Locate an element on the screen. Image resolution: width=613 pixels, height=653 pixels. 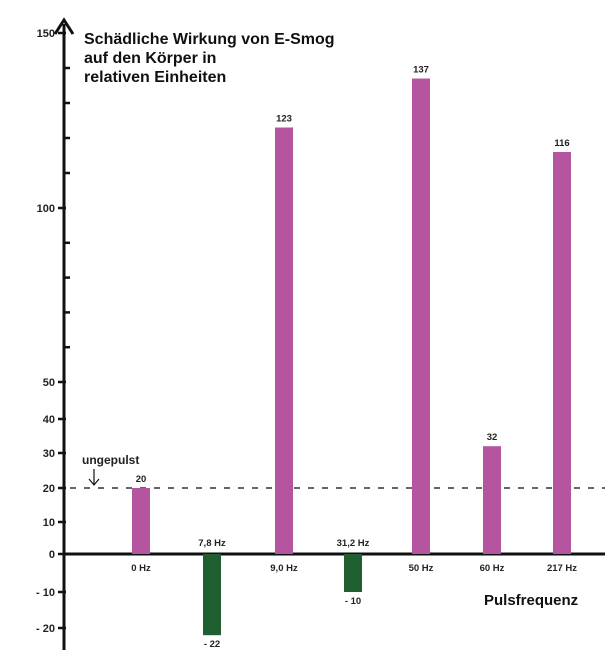
category-label: 7,8 Hz is located at coordinates (212, 543).